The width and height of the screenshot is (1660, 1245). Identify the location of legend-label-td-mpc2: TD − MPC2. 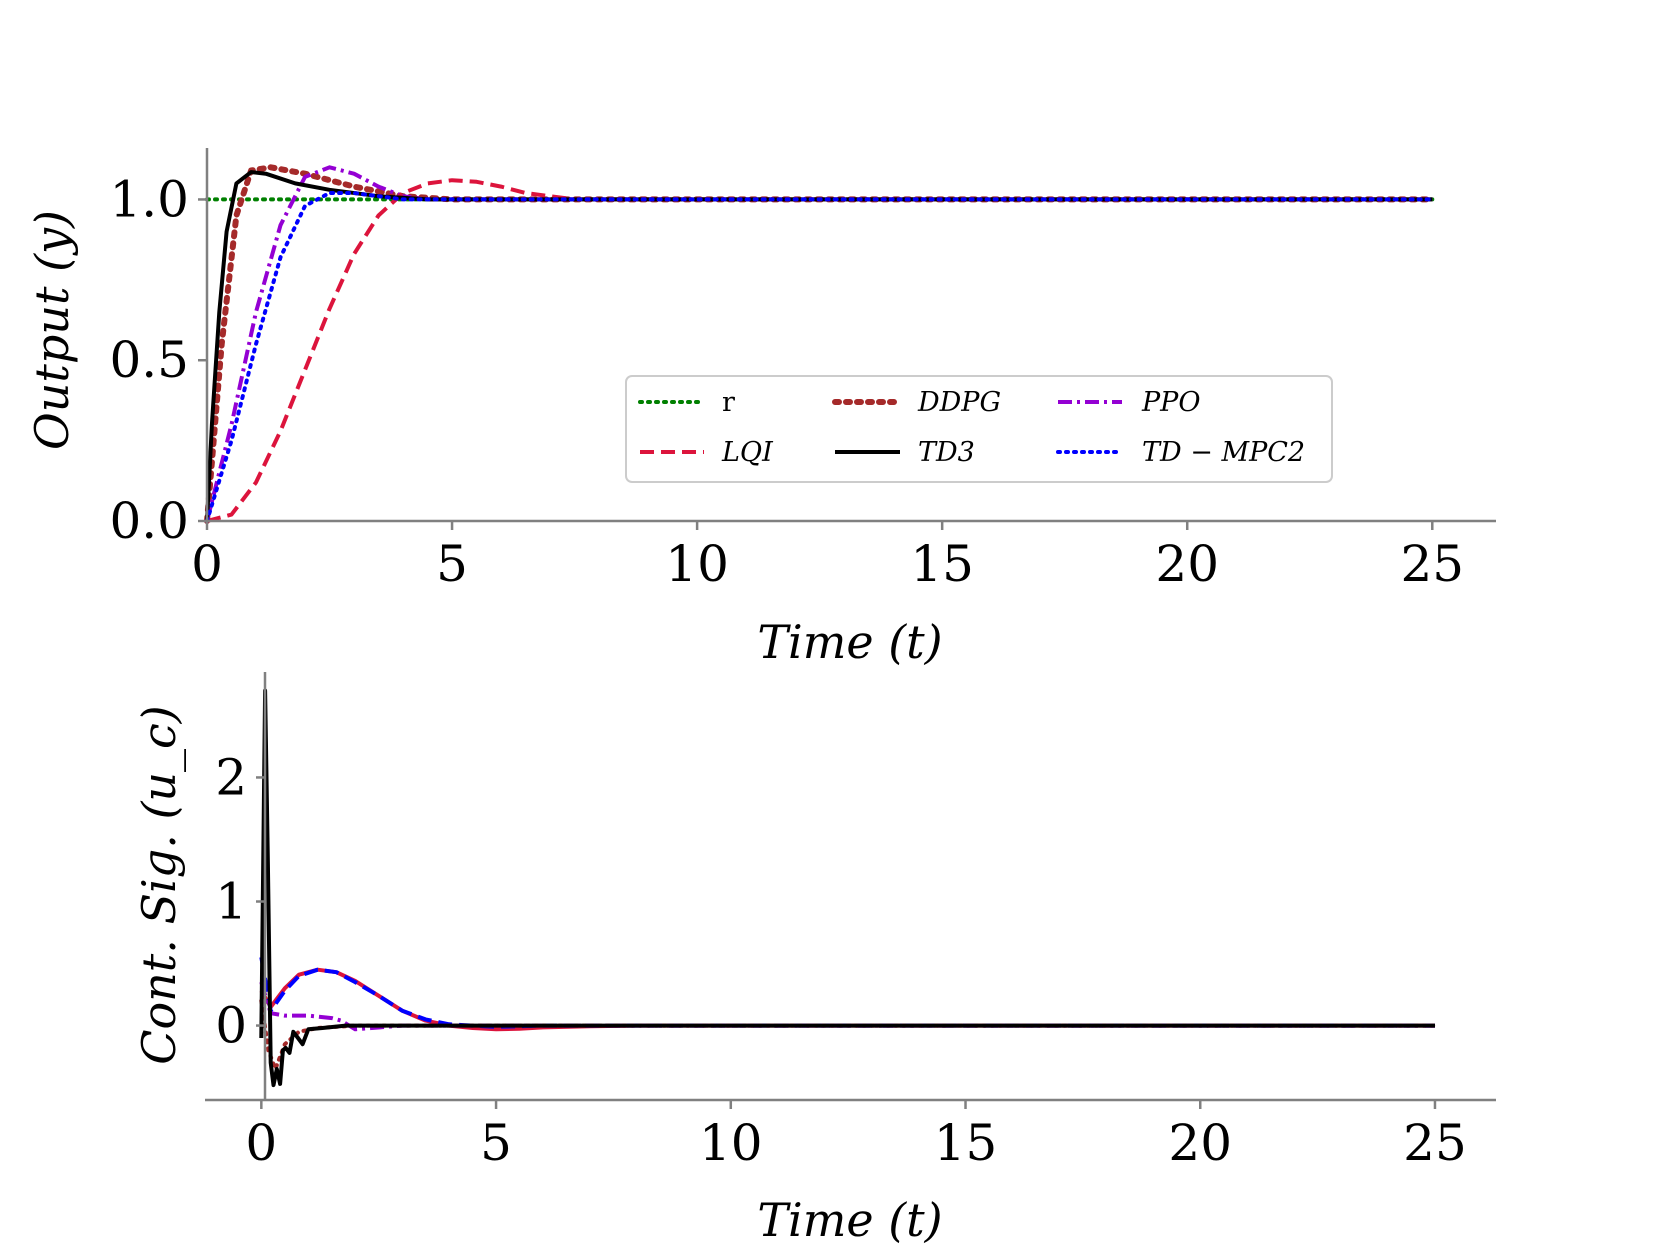
(1223, 452).